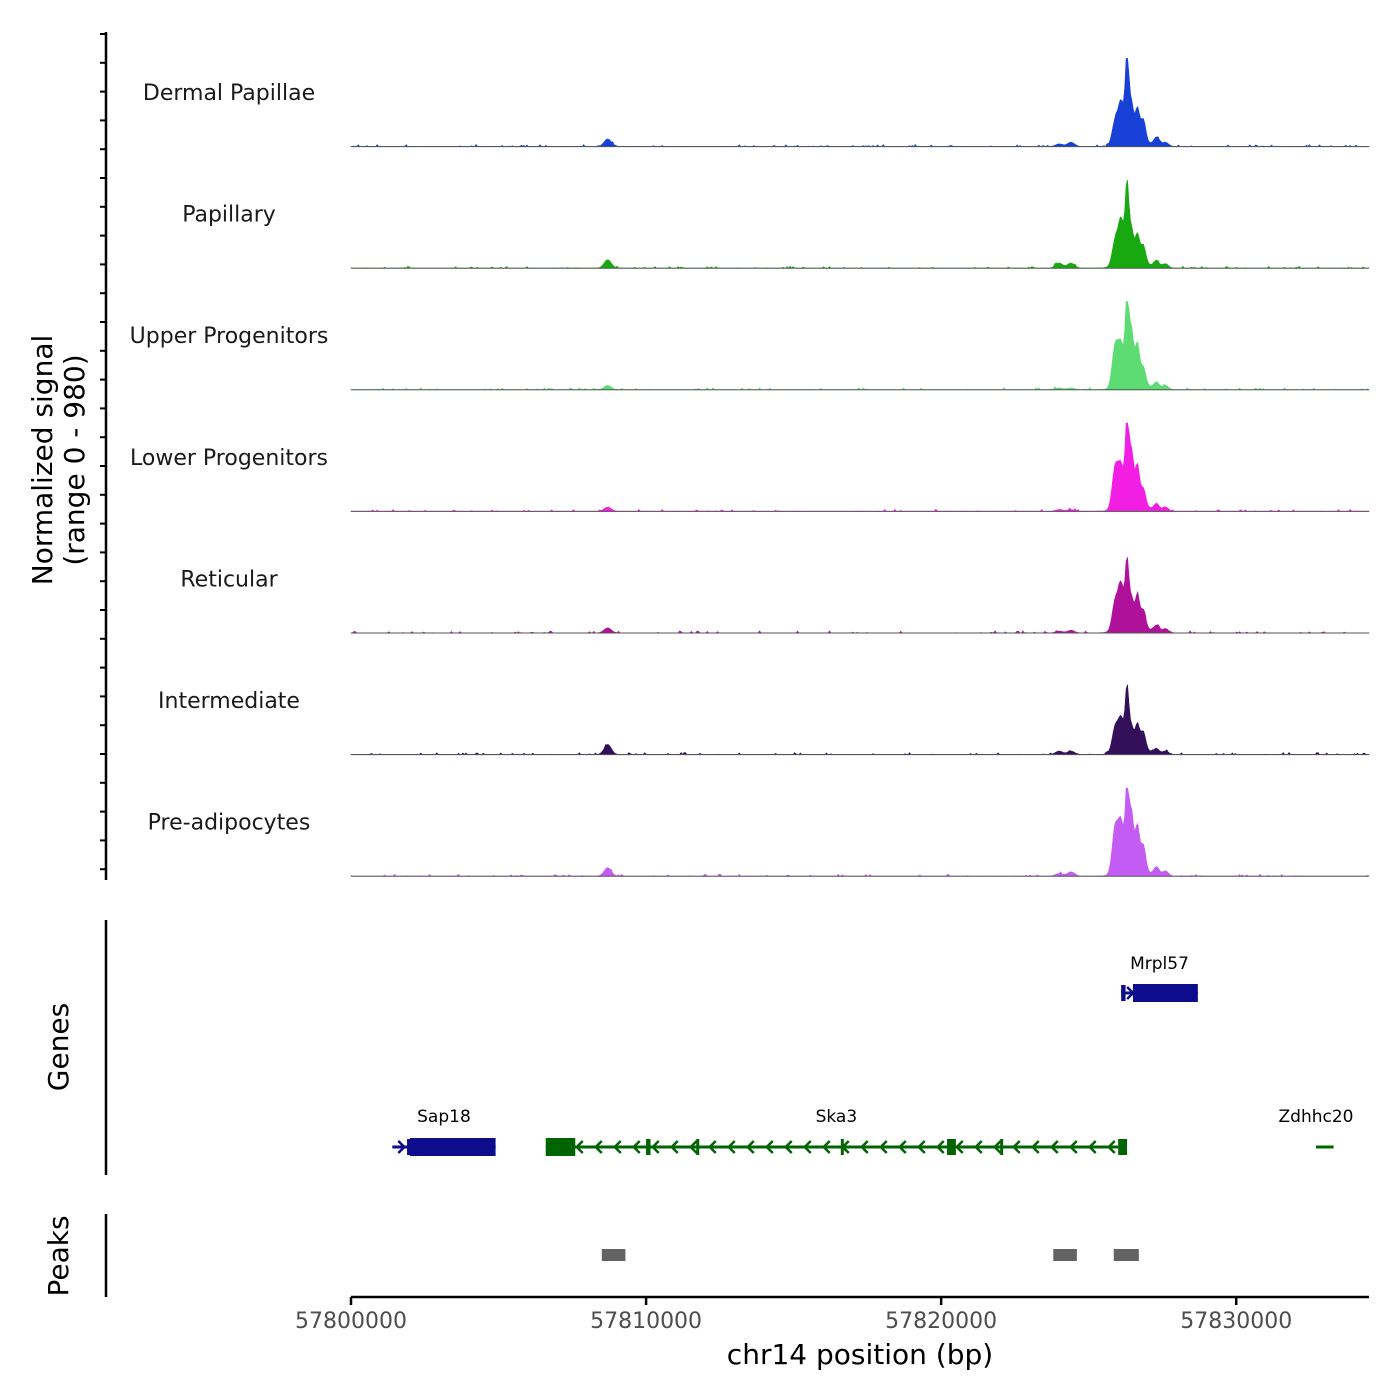 The height and width of the screenshot is (1400, 1400). I want to click on track-label: Reticular, so click(229, 579).